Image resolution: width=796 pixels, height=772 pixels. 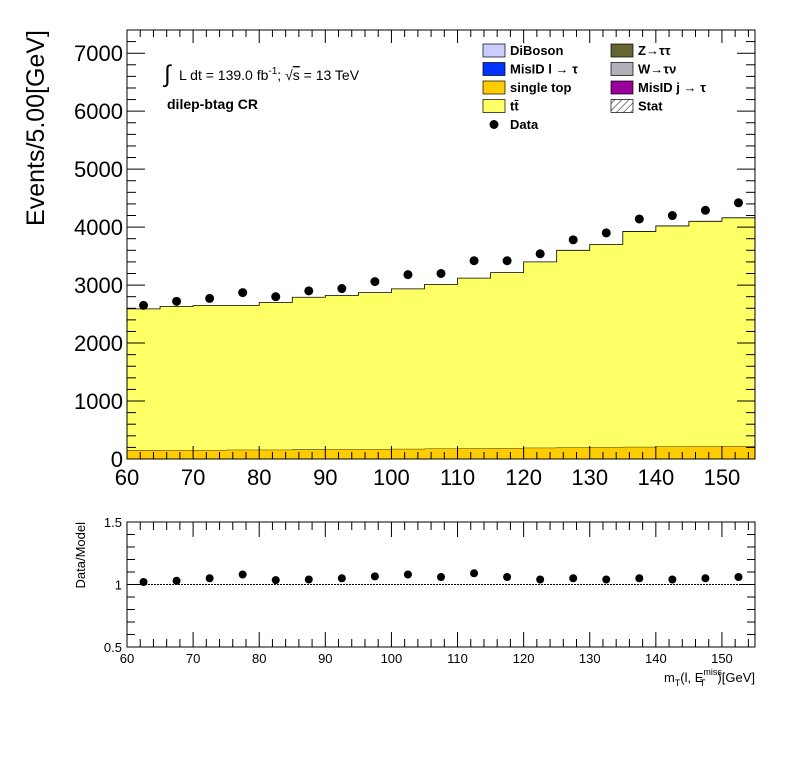 I want to click on xlabel-main: m, so click(x=669, y=677).